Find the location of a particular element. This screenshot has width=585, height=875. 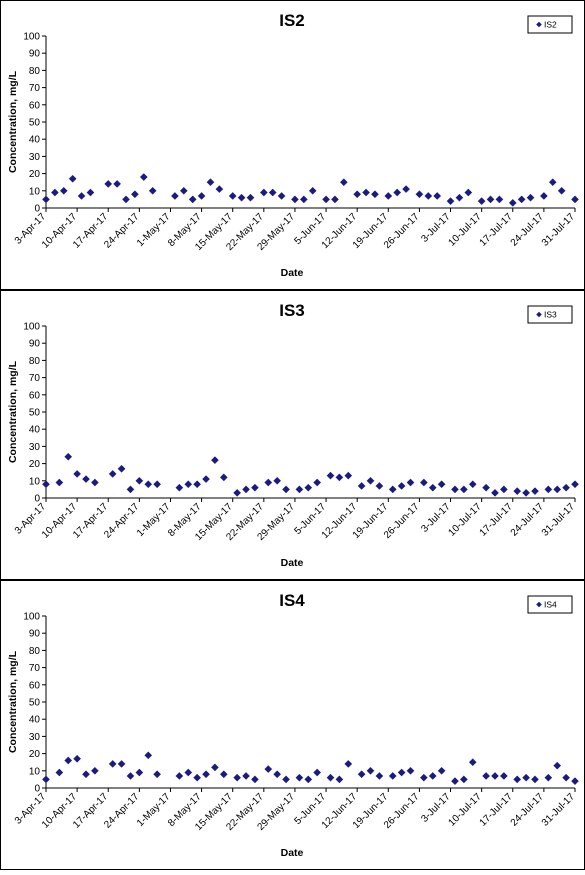

y-tick-label: 70 is located at coordinates (35, 88).